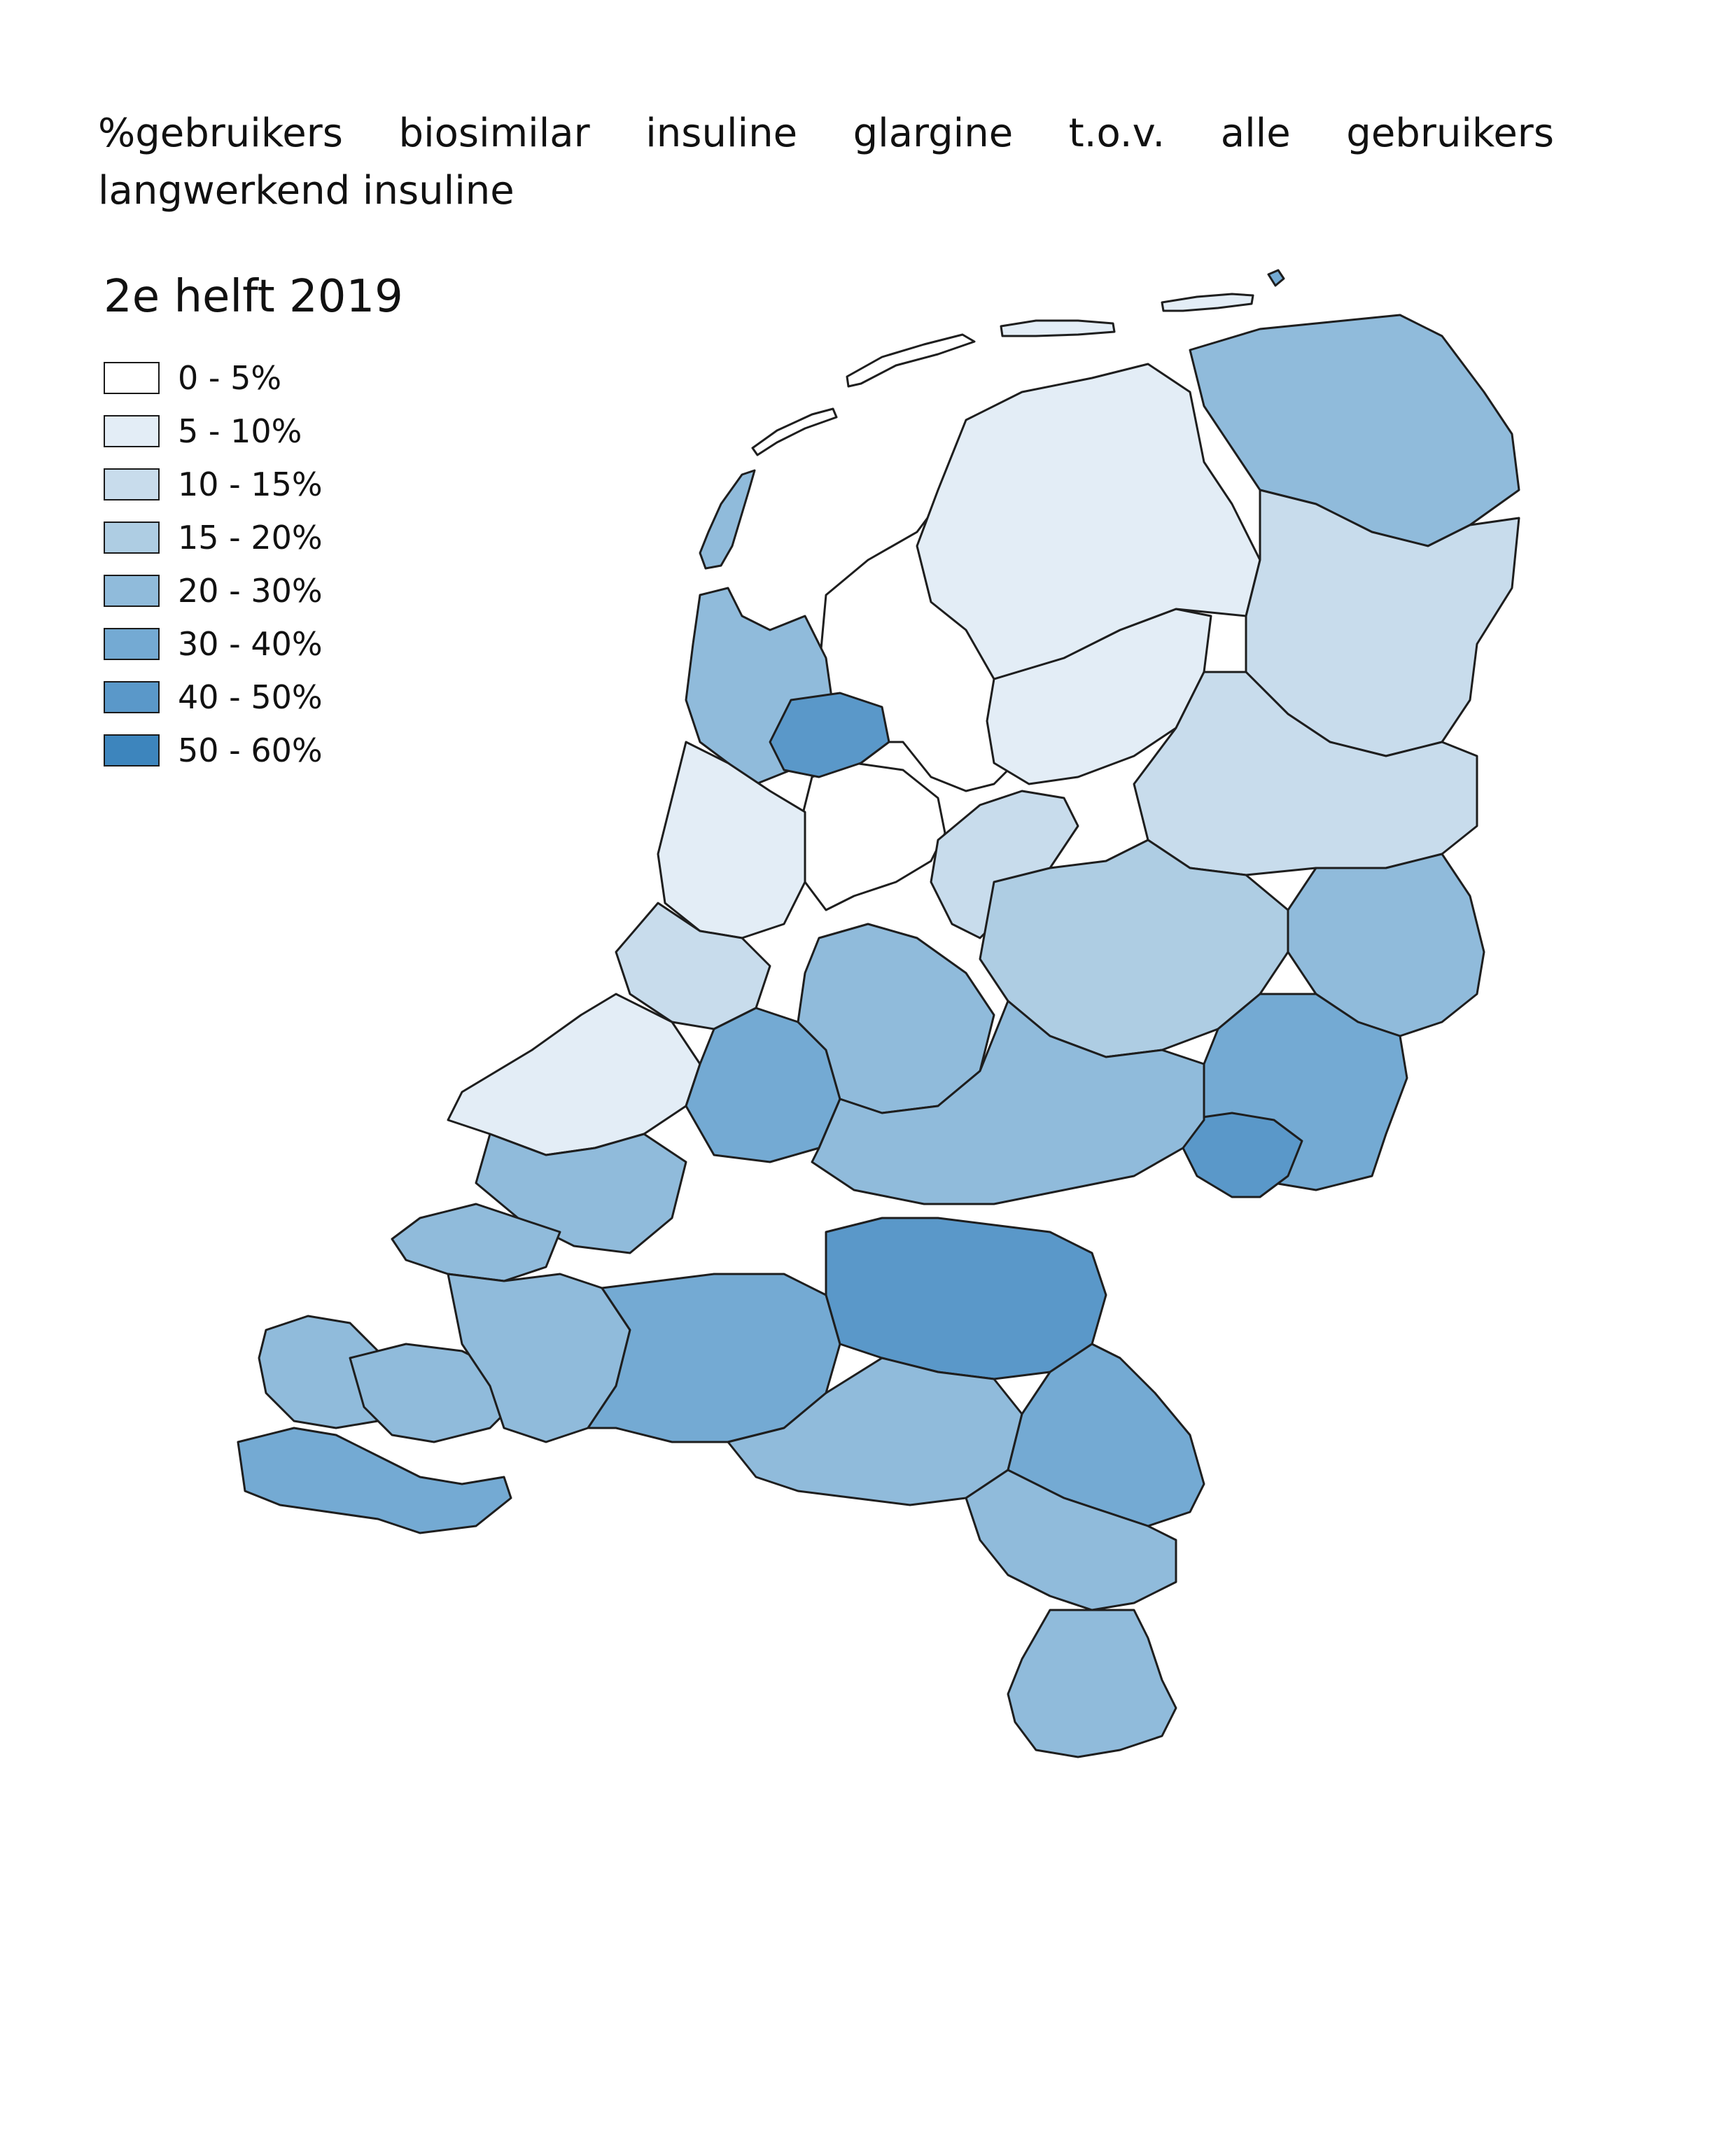 This screenshot has height=2149, width=1736. I want to click on legend-label: 40 - 50%, so click(250, 697).